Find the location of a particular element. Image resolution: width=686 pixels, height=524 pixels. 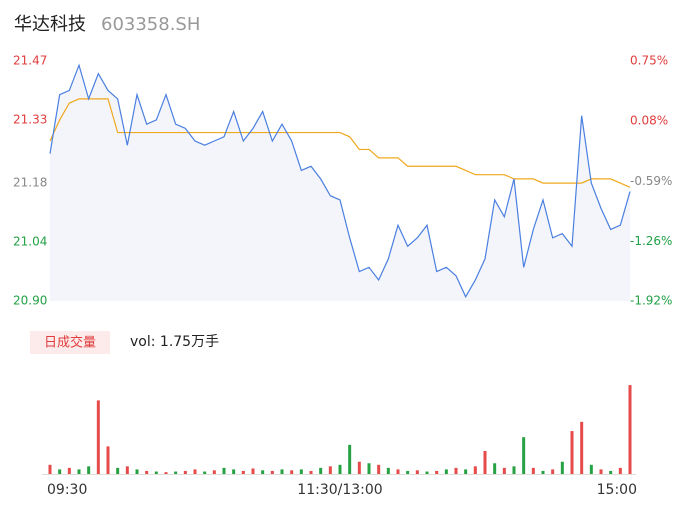

volume-label: 日成交量 is located at coordinates (70, 343).